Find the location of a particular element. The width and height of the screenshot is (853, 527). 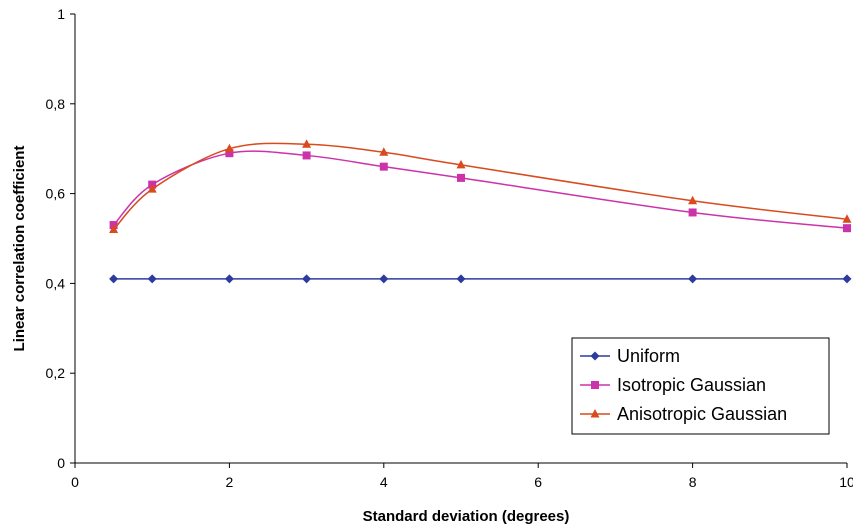

legend-label: Isotropic Gaussian is located at coordinates (691, 385).